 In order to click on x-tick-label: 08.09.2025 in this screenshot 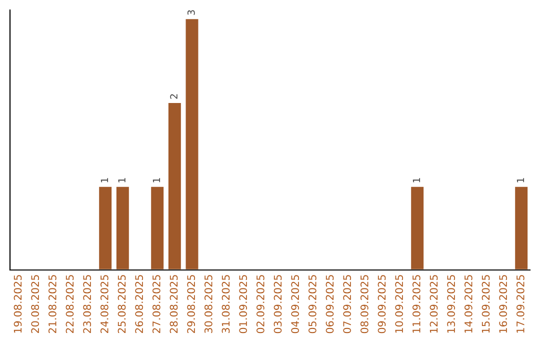, I will do `click(364, 304)`.